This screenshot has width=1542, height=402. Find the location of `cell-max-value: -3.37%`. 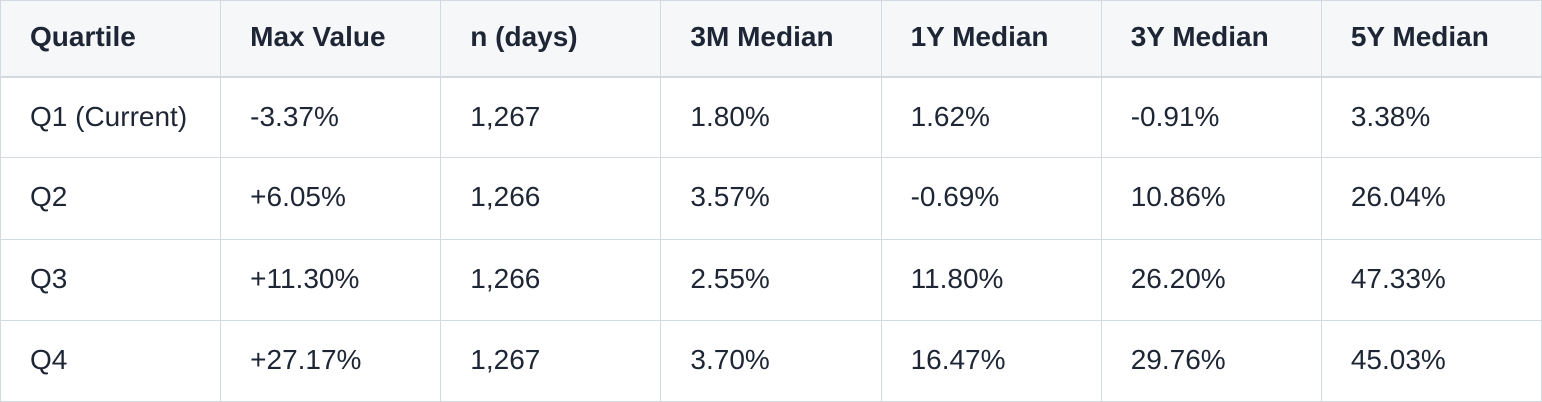

cell-max-value: -3.37% is located at coordinates (331, 117).